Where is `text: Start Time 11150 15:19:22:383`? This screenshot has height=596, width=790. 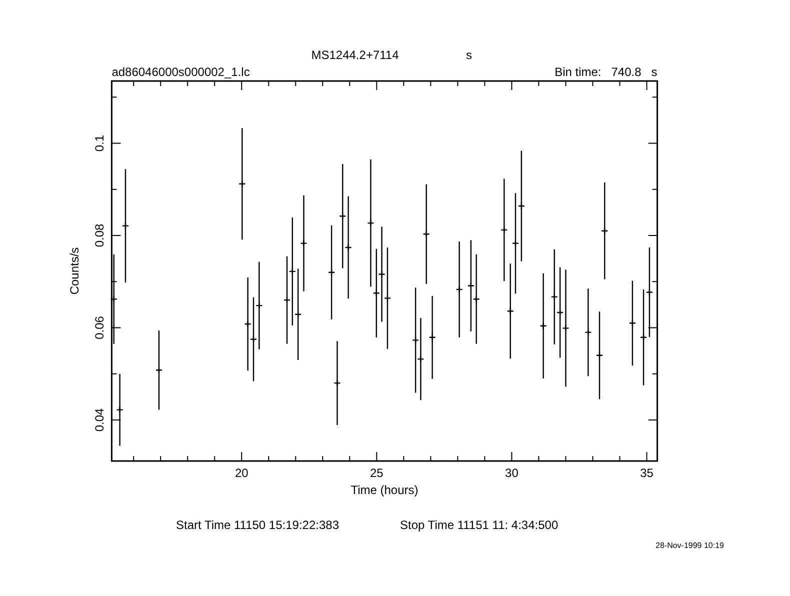 text: Start Time 11150 15:19:22:383 is located at coordinates (258, 525).